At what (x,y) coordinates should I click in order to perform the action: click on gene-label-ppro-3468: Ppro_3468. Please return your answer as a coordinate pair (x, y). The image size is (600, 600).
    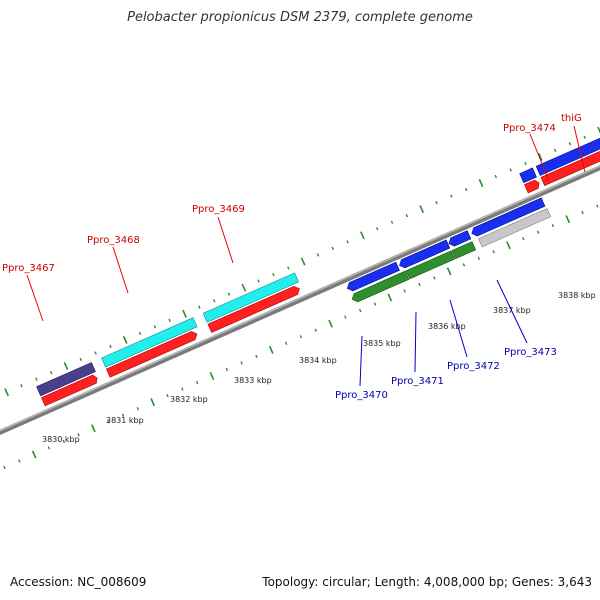
    Looking at the image, I should click on (113, 240).